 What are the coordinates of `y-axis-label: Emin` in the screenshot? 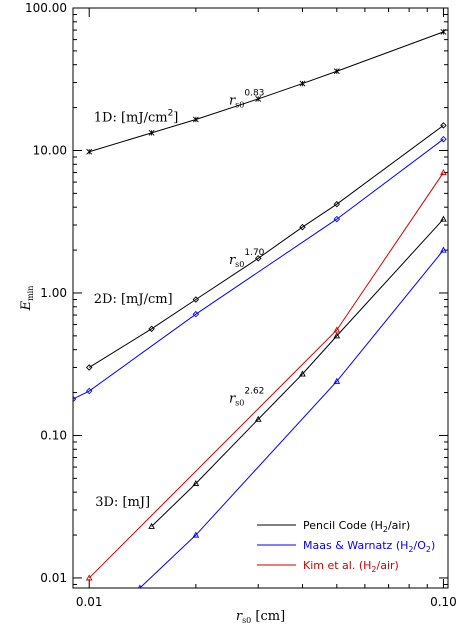 It's located at (27, 299).